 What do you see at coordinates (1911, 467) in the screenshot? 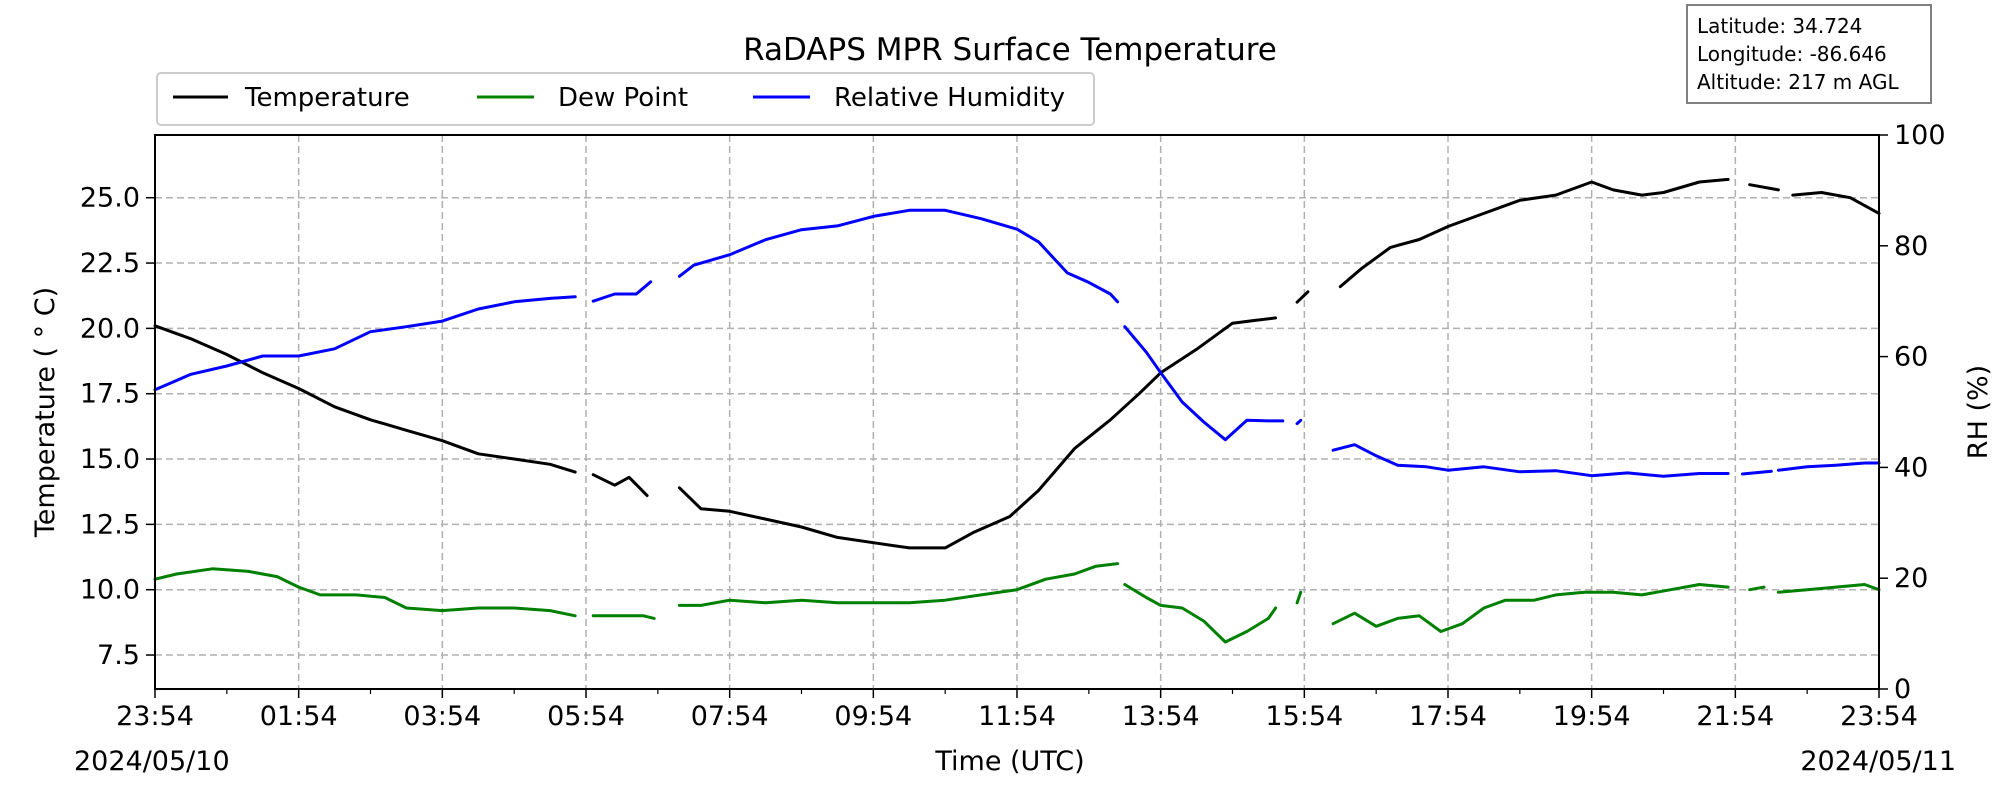
I see `y-right-tick-label: 40` at bounding box center [1911, 467].